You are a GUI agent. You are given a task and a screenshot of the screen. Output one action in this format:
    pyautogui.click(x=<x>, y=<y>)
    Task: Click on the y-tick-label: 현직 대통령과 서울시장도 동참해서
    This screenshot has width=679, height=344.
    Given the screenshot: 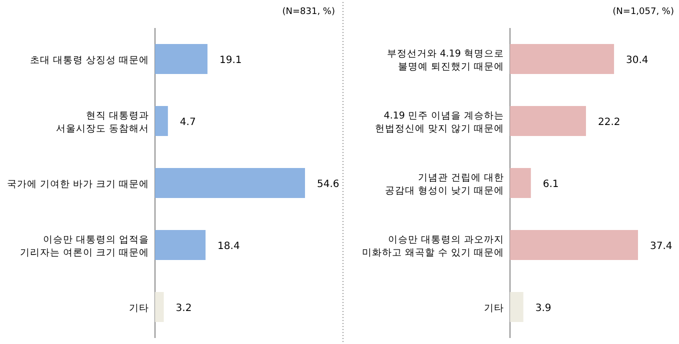 What is the action you would take?
    pyautogui.click(x=102, y=122)
    